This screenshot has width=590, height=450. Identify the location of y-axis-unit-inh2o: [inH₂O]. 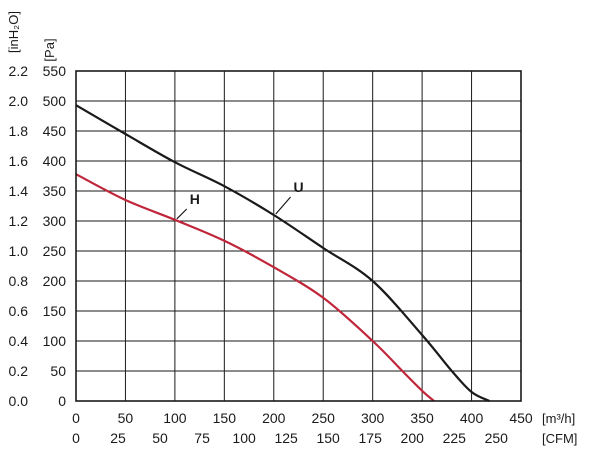
(13, 32).